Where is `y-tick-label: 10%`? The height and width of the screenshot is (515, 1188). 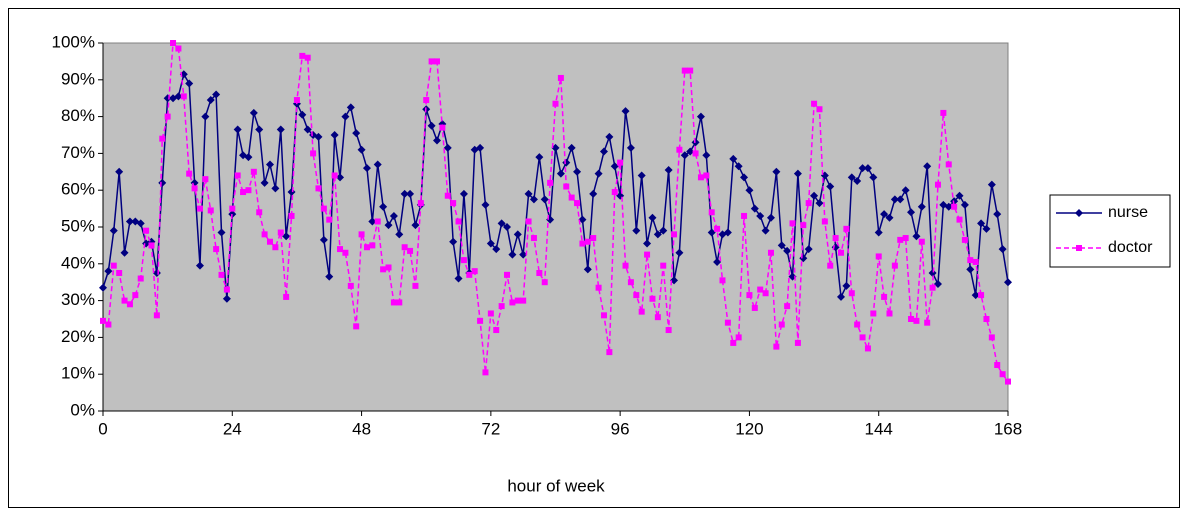
y-tick-label: 10% is located at coordinates (78, 373).